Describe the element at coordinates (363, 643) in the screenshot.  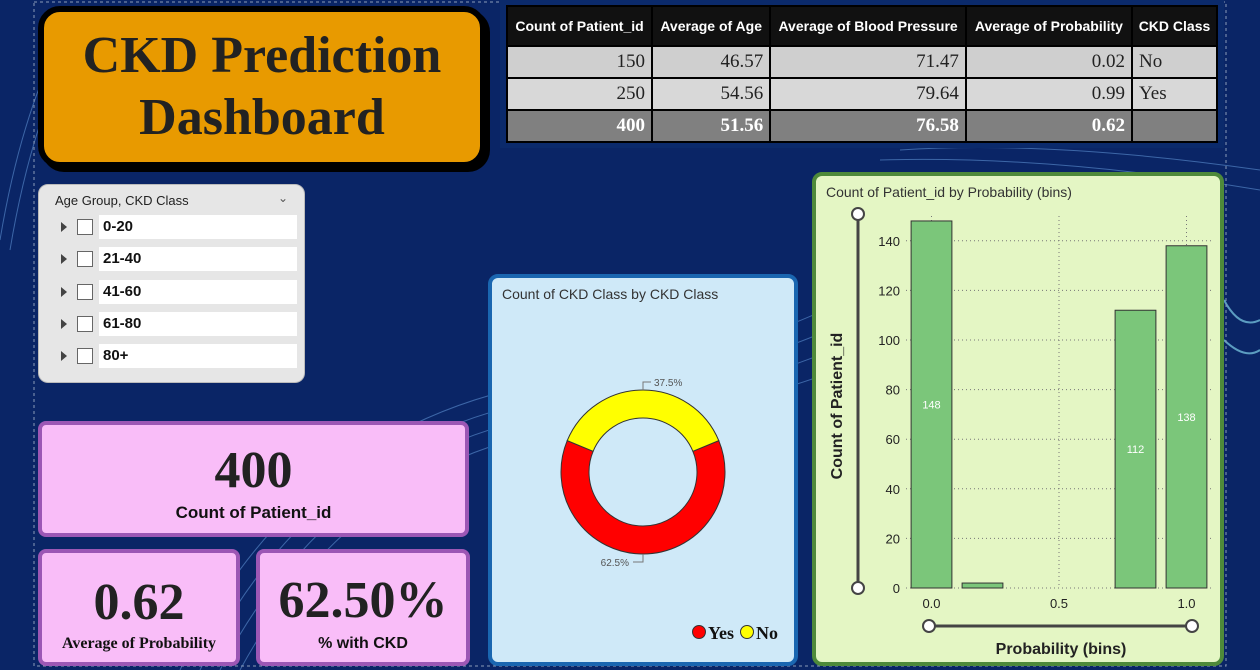
I see `ckd-percent-label: % with CKD` at that location.